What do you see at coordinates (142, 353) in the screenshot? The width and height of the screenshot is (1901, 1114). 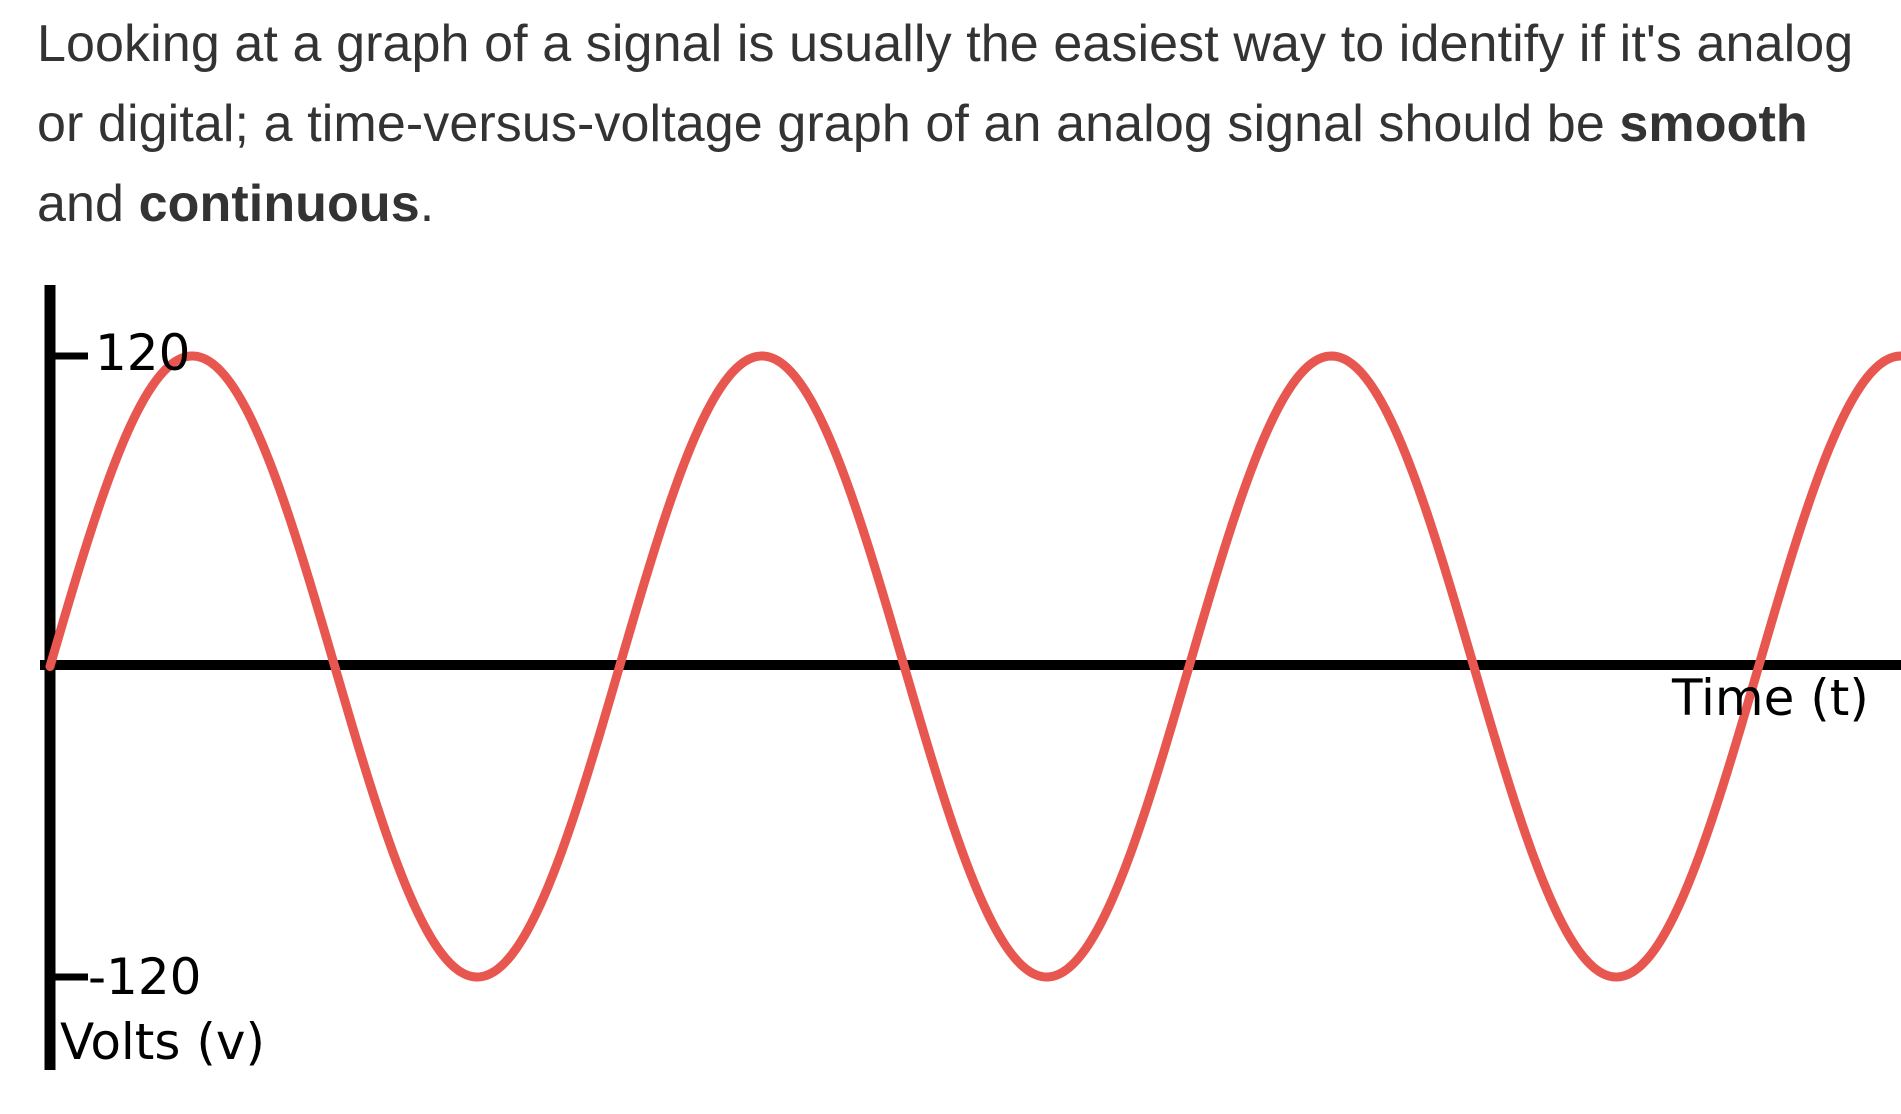 I see `y-tick-label-top: 120` at bounding box center [142, 353].